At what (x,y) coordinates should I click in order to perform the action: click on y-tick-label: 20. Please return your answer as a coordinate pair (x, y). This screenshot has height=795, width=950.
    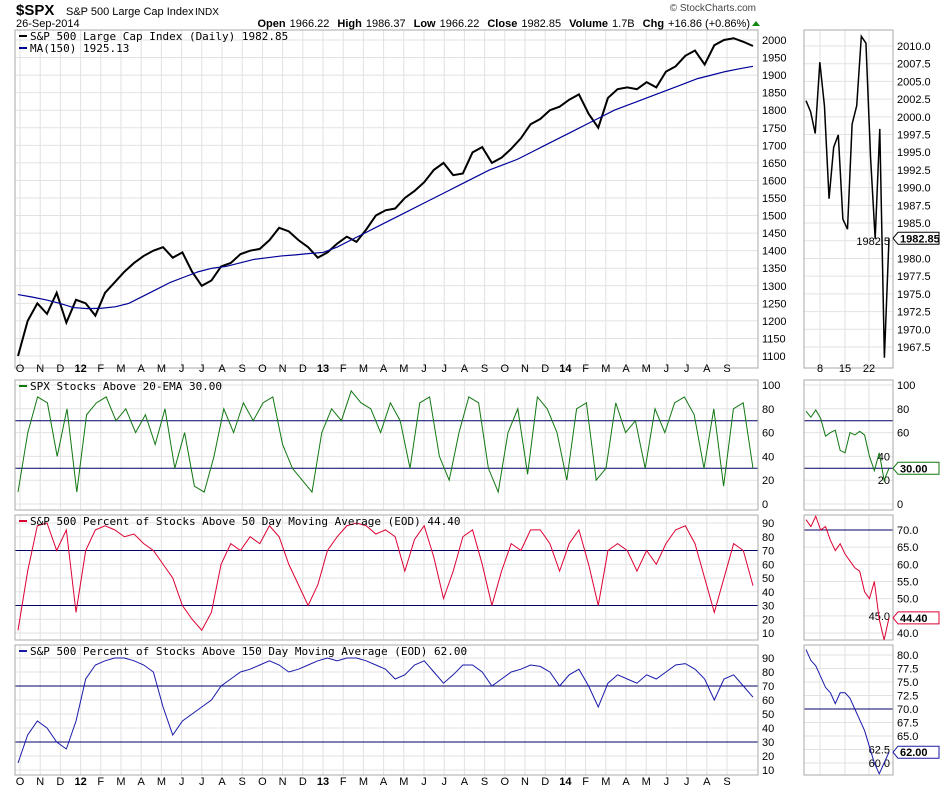
    Looking at the image, I should click on (768, 481).